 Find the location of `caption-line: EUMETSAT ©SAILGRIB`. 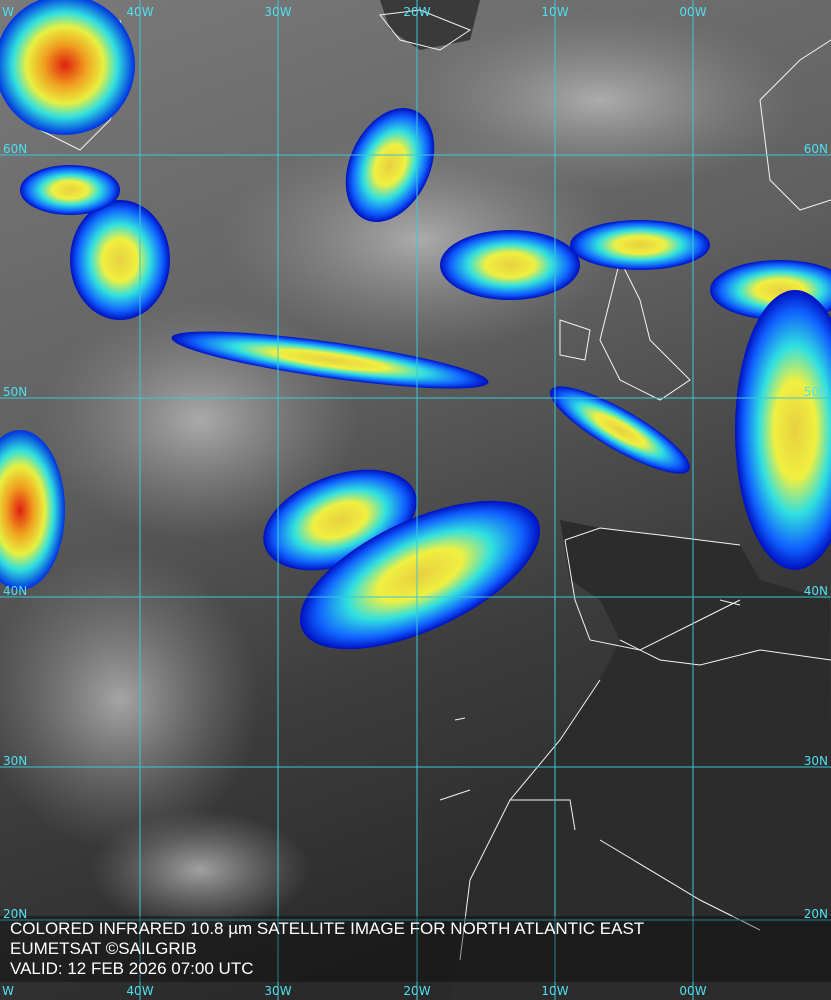

caption-line: EUMETSAT ©SAILGRIB is located at coordinates (103, 948).